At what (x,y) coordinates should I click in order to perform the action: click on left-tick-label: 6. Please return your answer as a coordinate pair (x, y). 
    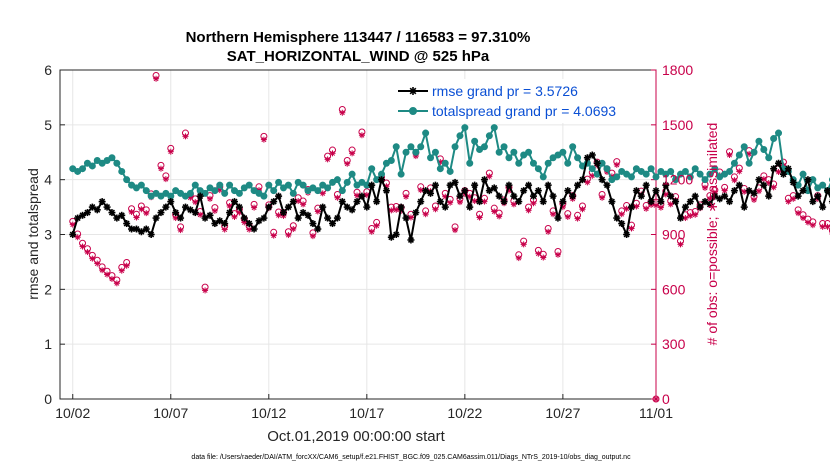
    Looking at the image, I should click on (48, 70).